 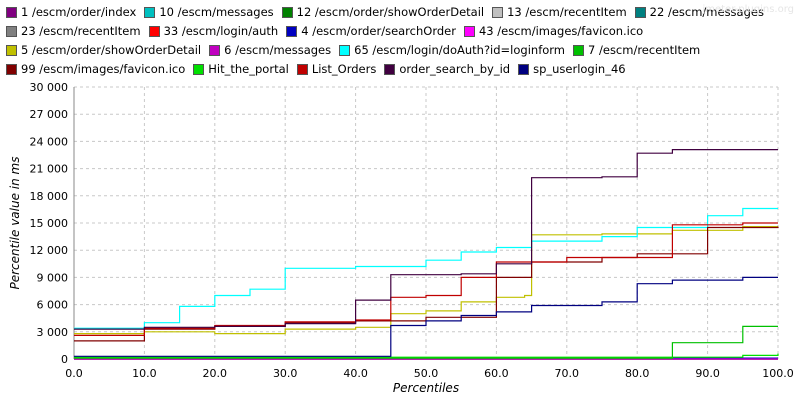 What do you see at coordinates (355, 373) in the screenshot?
I see `x-tick-label: 40.0` at bounding box center [355, 373].